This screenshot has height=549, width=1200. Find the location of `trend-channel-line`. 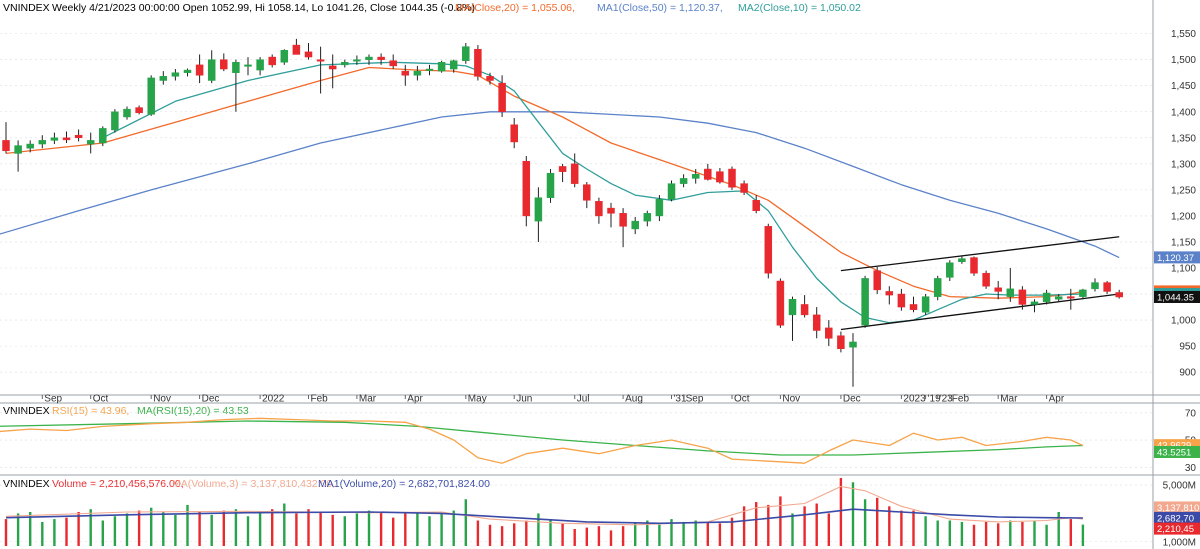

trend-channel-line is located at coordinates (980, 312).